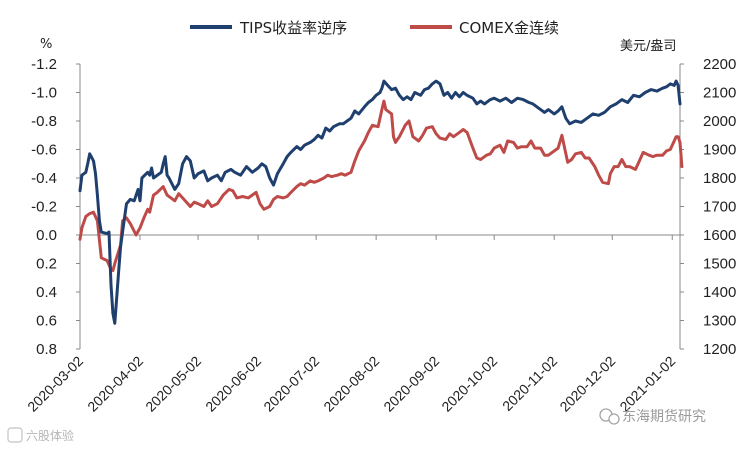  What do you see at coordinates (719, 64) in the screenshot?
I see `right-tick-label: 2200` at bounding box center [719, 64].